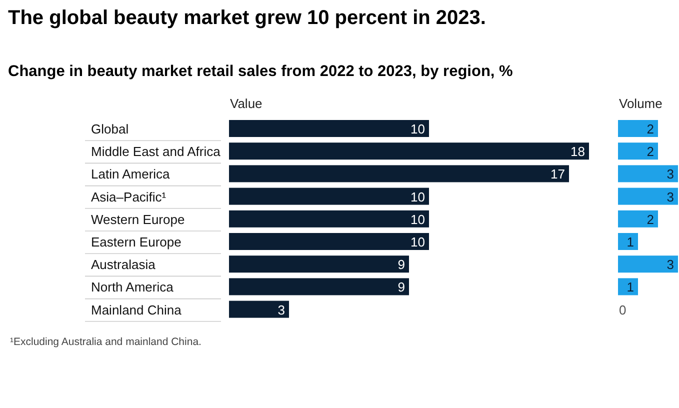 Image resolution: width=679 pixels, height=408 pixels. What do you see at coordinates (110, 129) in the screenshot?
I see `y-tick-label: Global` at bounding box center [110, 129].